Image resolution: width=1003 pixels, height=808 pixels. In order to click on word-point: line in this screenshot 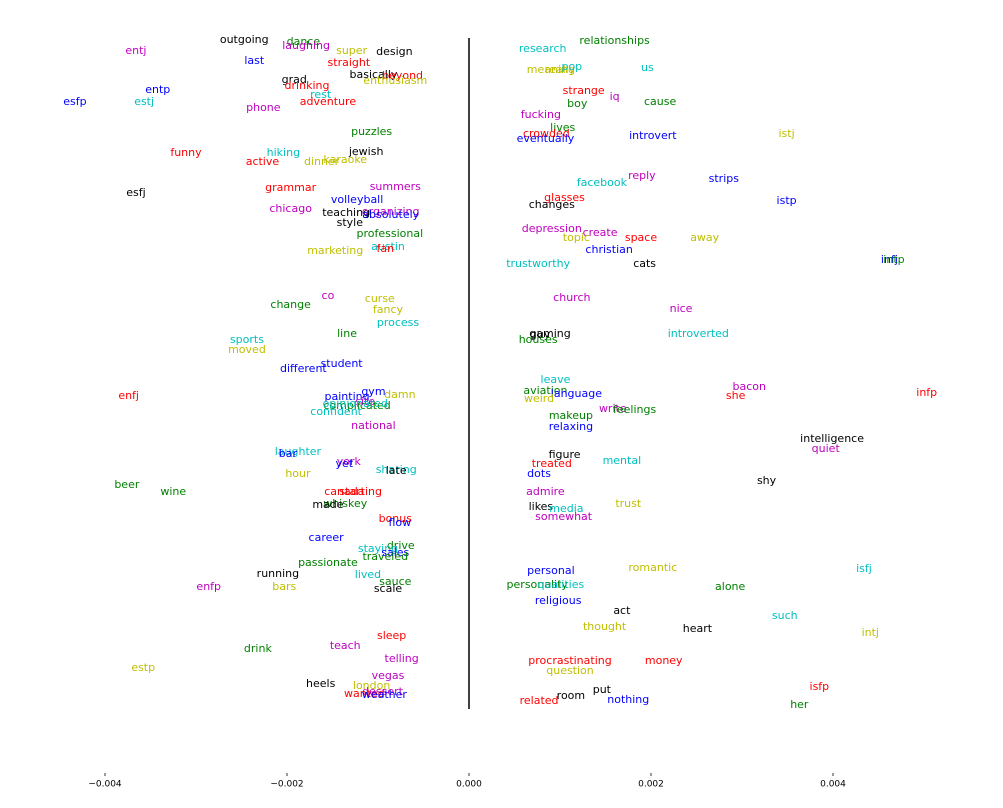, I will do `click(347, 333)`.